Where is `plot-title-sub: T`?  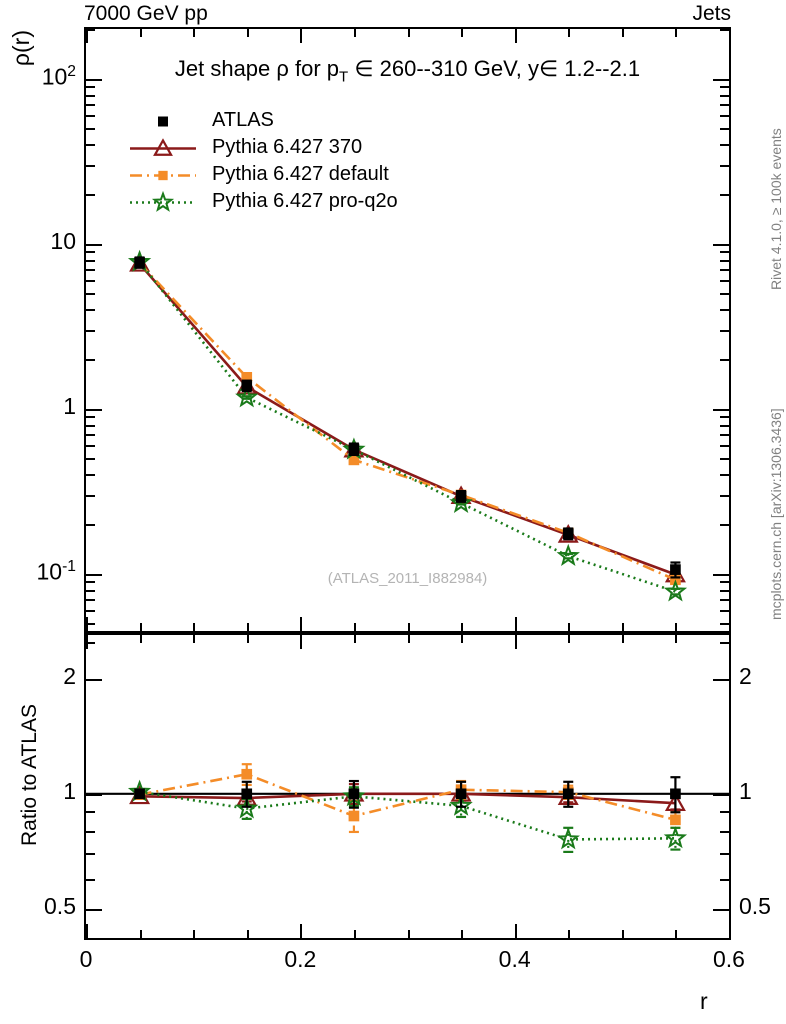
plot-title-sub: T is located at coordinates (344, 77).